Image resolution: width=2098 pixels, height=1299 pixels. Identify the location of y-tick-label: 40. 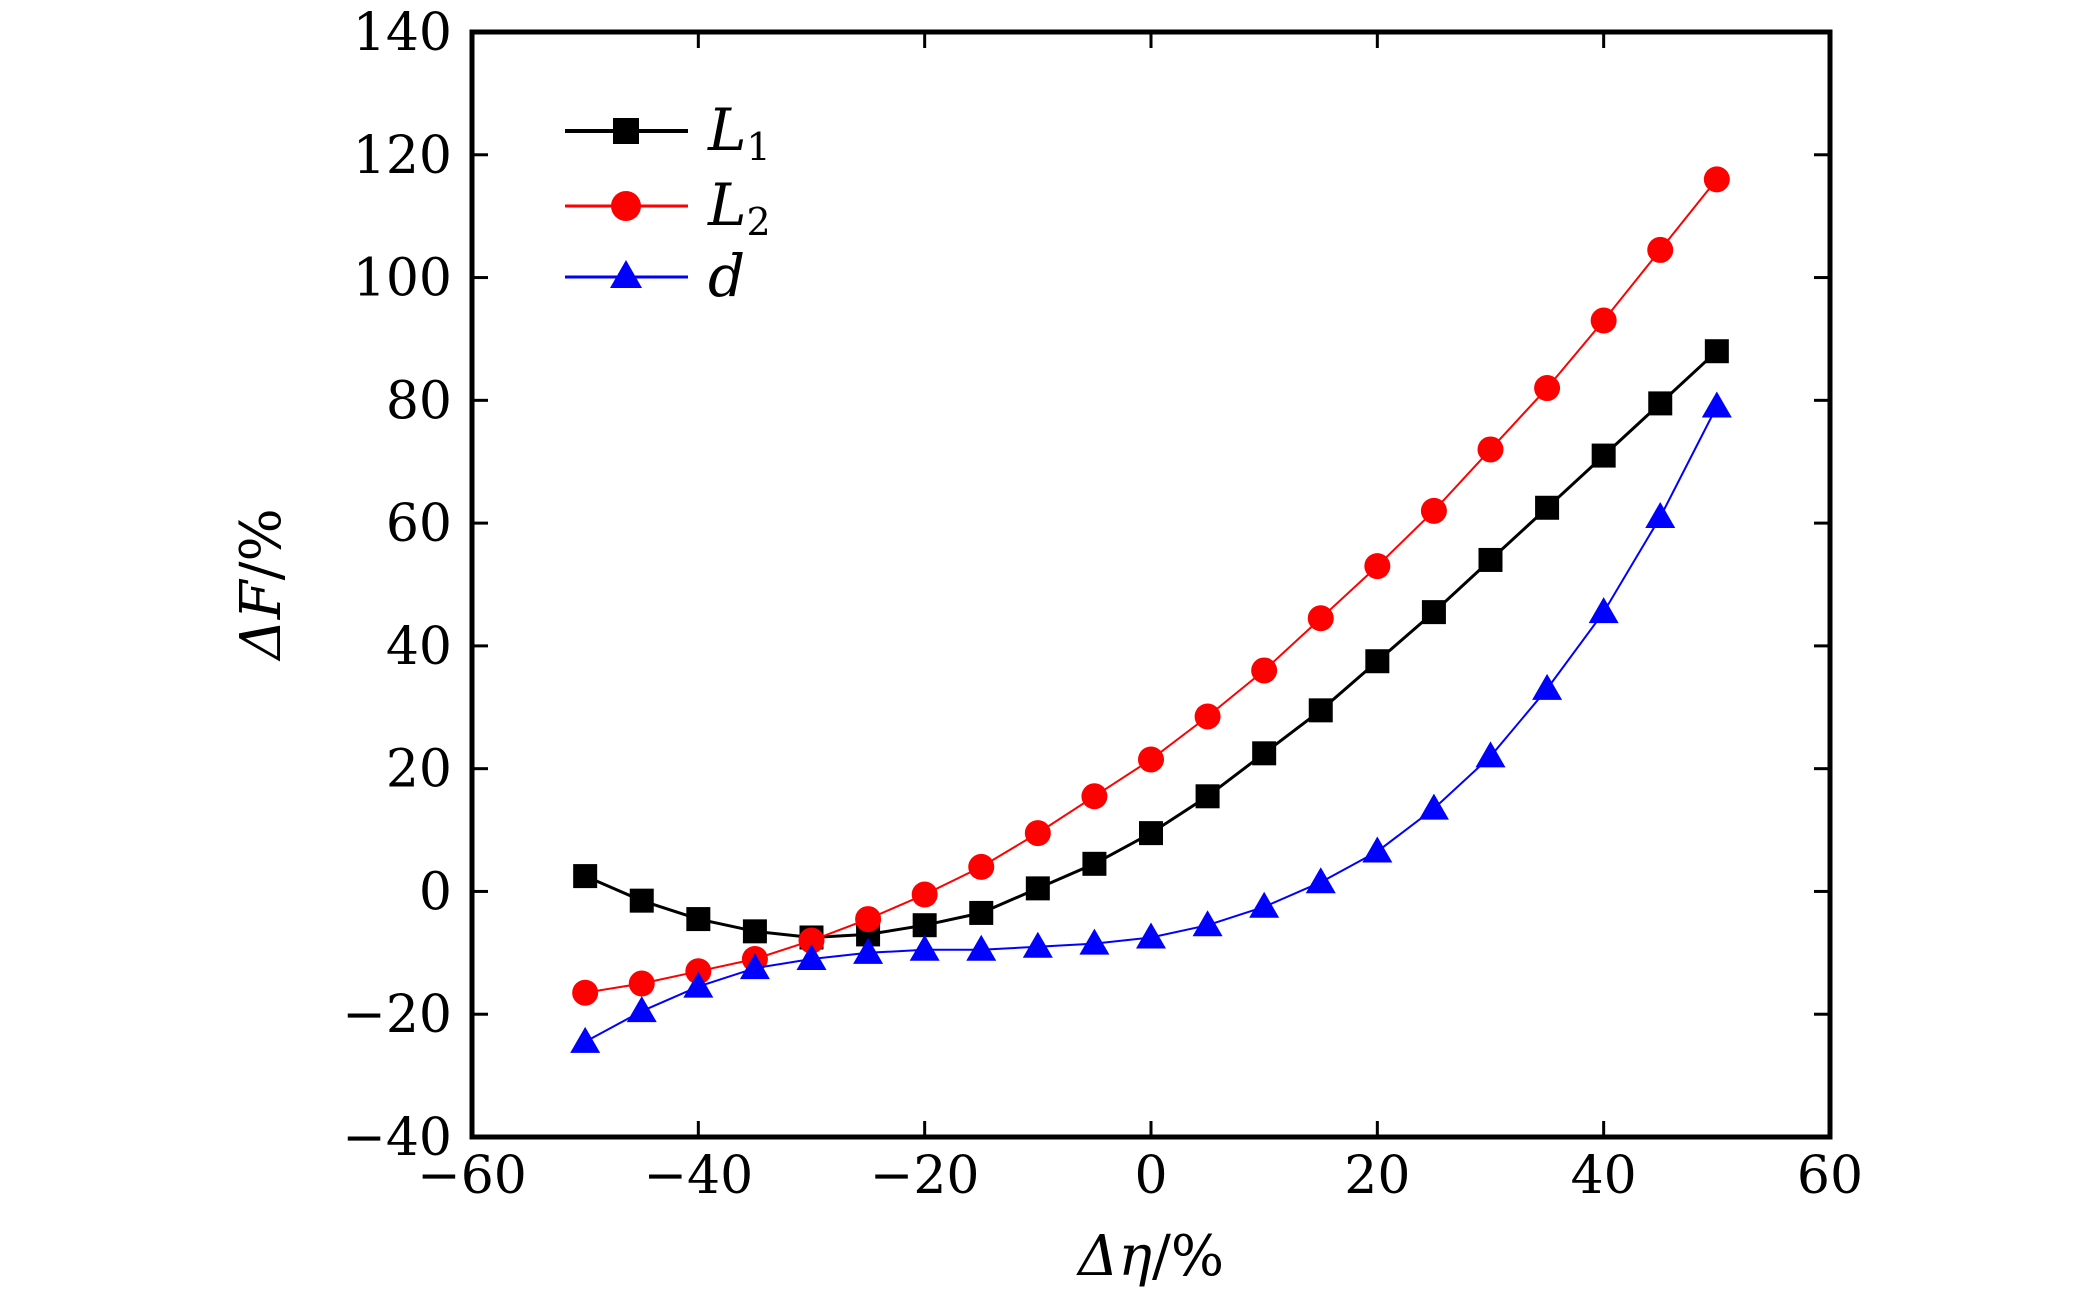
(419, 647).